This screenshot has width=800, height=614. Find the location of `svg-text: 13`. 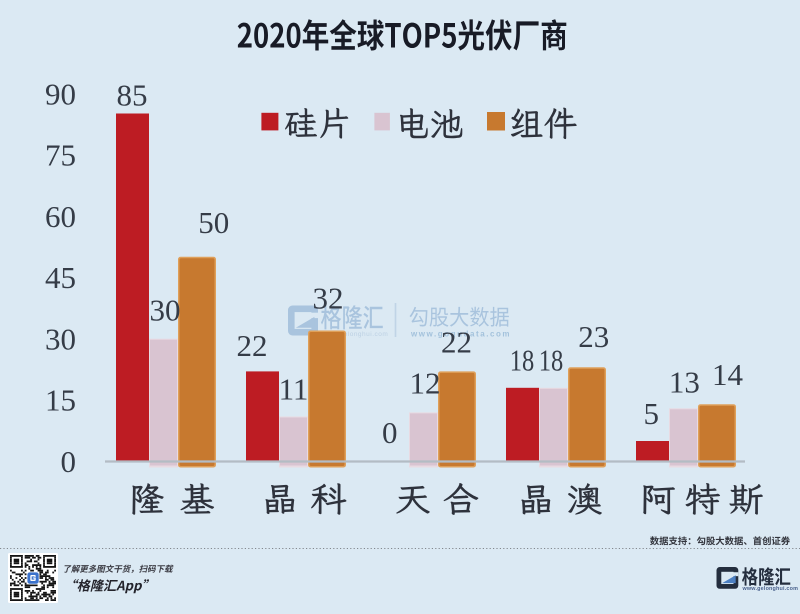

svg-text: 13 is located at coordinates (684, 381).